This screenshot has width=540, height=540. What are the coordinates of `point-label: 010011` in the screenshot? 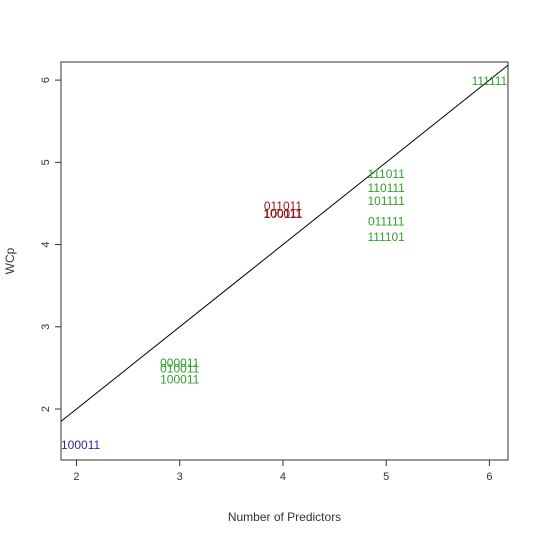 It's located at (179, 369).